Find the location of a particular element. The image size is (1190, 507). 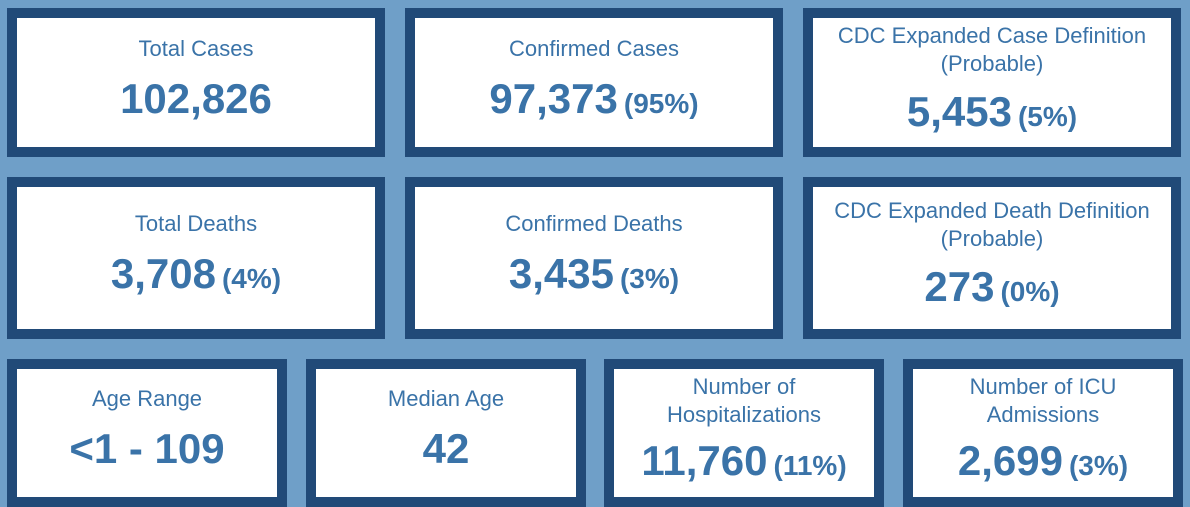

card-value-line: 3,435 (3%) is located at coordinates (594, 279).